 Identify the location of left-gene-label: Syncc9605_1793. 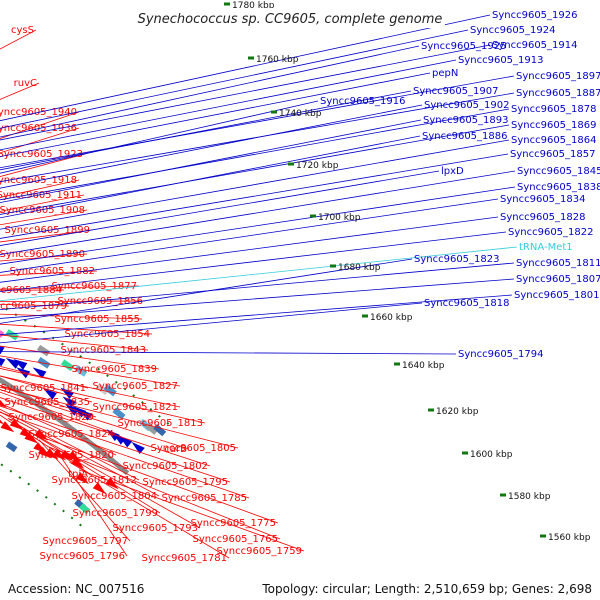
(156, 528).